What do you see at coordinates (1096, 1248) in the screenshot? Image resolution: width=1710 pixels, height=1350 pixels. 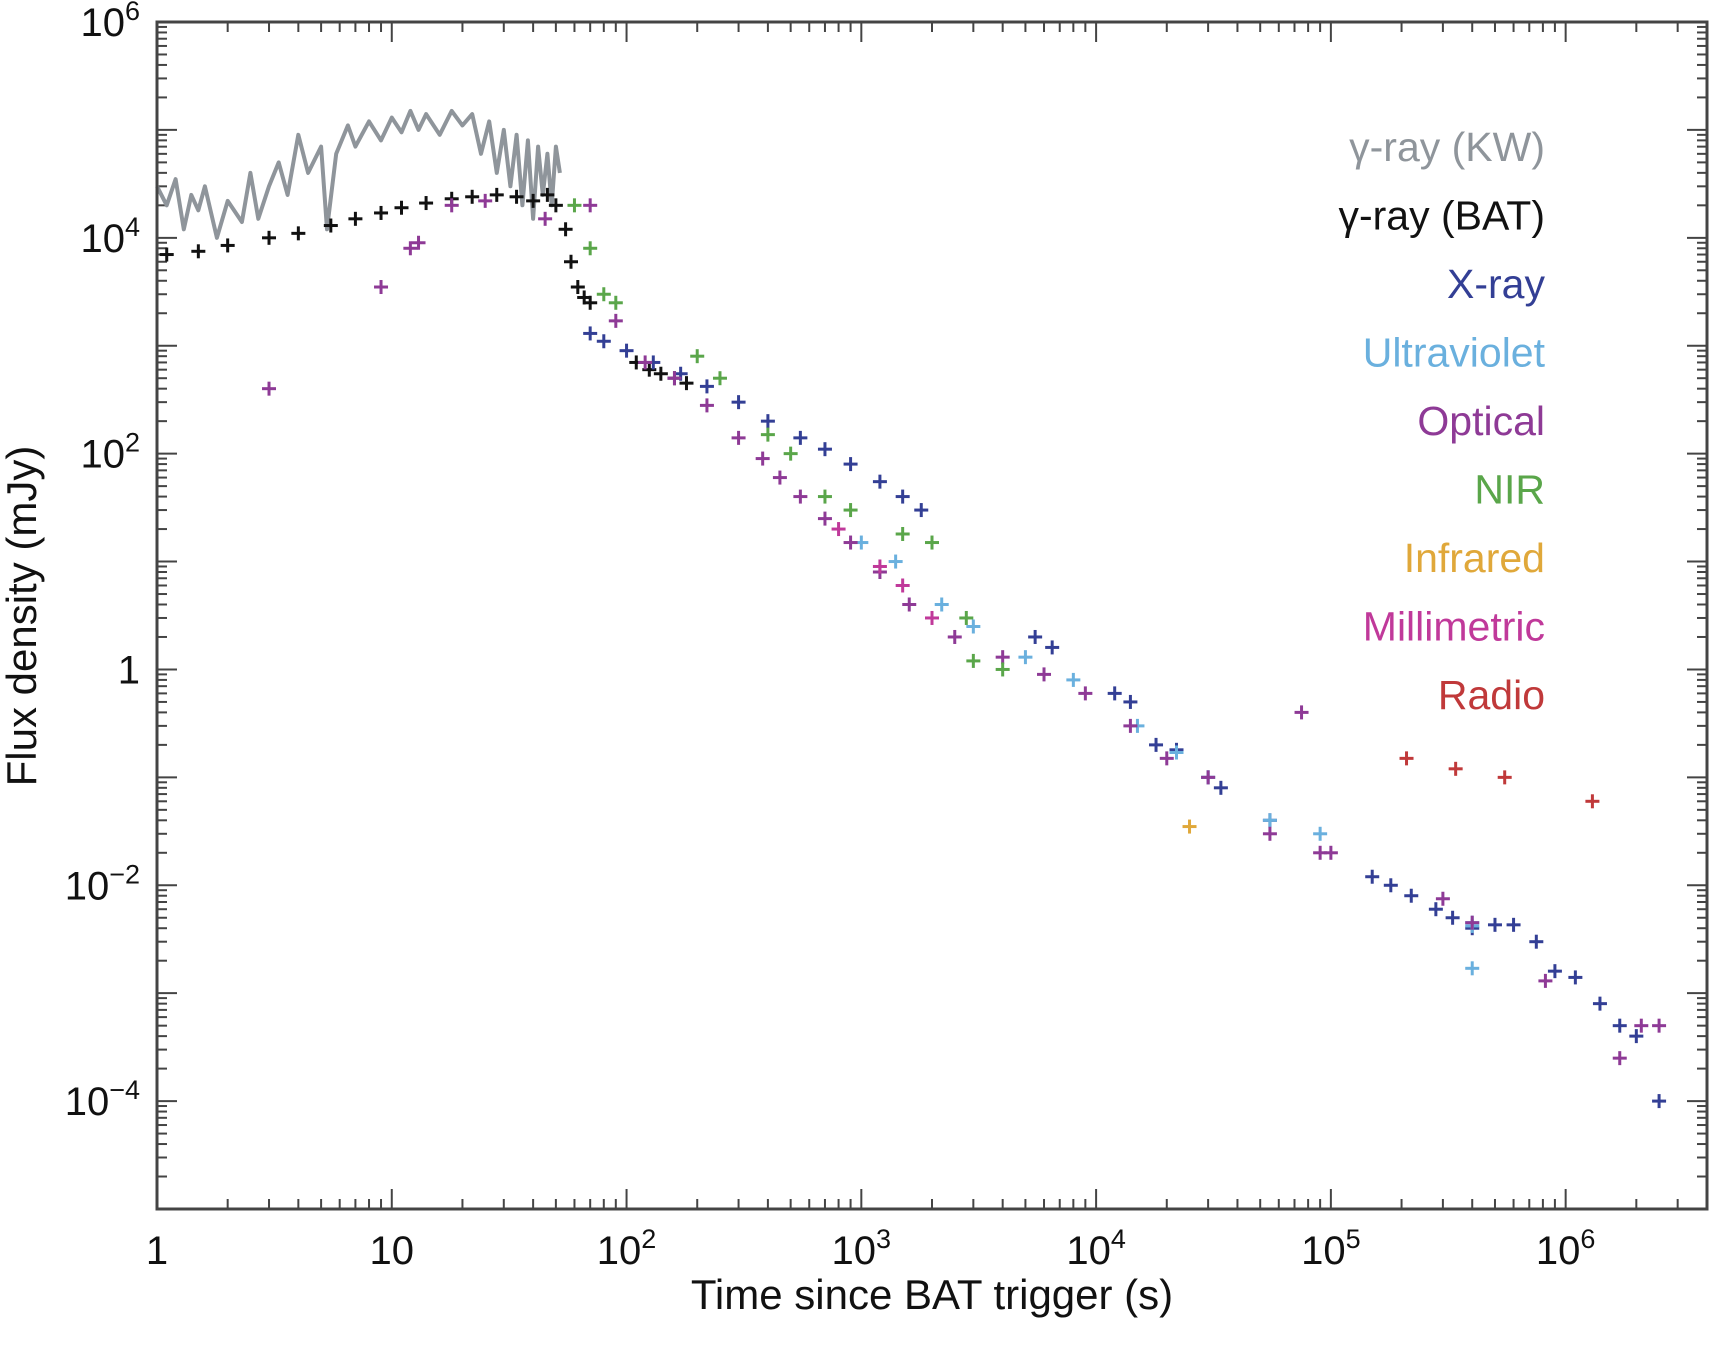 I see `x-tick-label: 10⁴` at bounding box center [1096, 1248].